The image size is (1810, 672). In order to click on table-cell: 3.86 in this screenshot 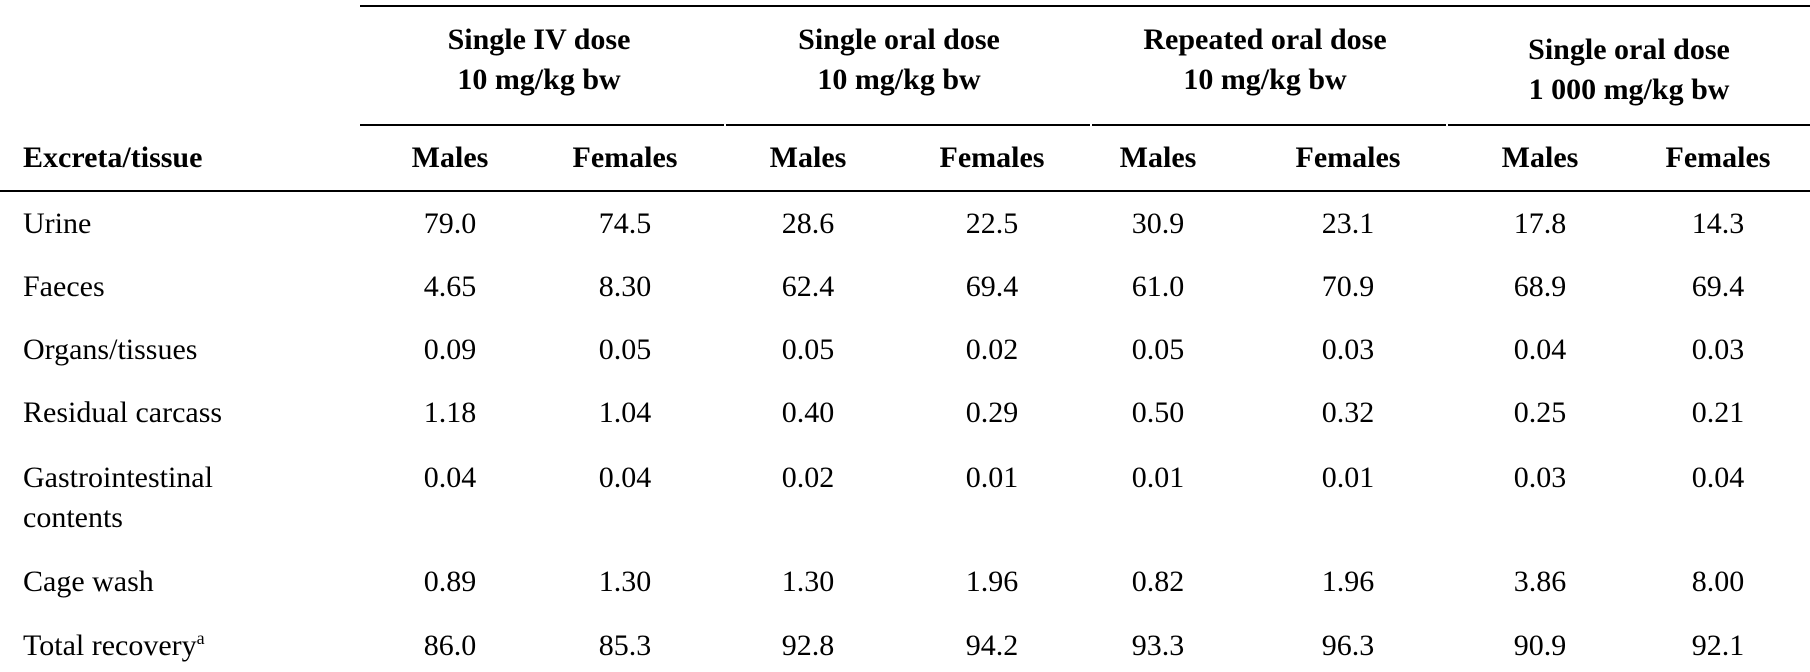, I will do `click(1540, 581)`.